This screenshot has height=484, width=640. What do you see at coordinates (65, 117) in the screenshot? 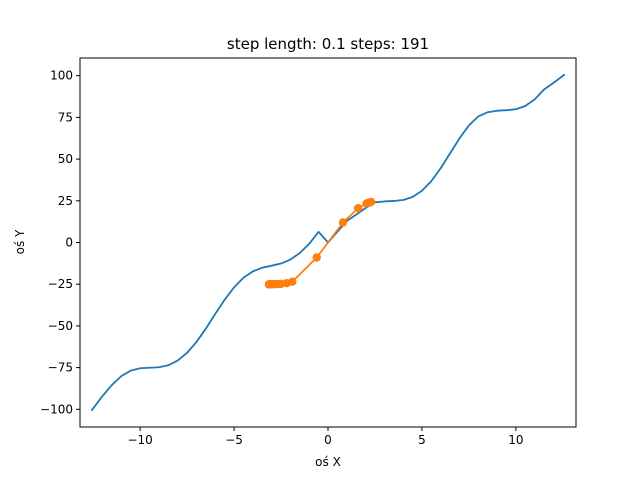
I see `y-tick-label: 75` at bounding box center [65, 117].